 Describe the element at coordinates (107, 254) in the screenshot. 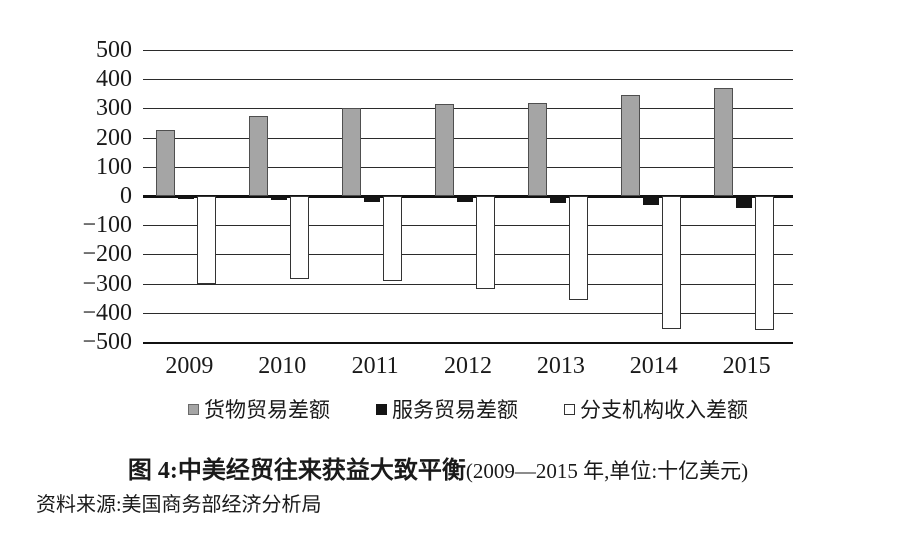

I see `y-tick-label-−200: −200` at that location.